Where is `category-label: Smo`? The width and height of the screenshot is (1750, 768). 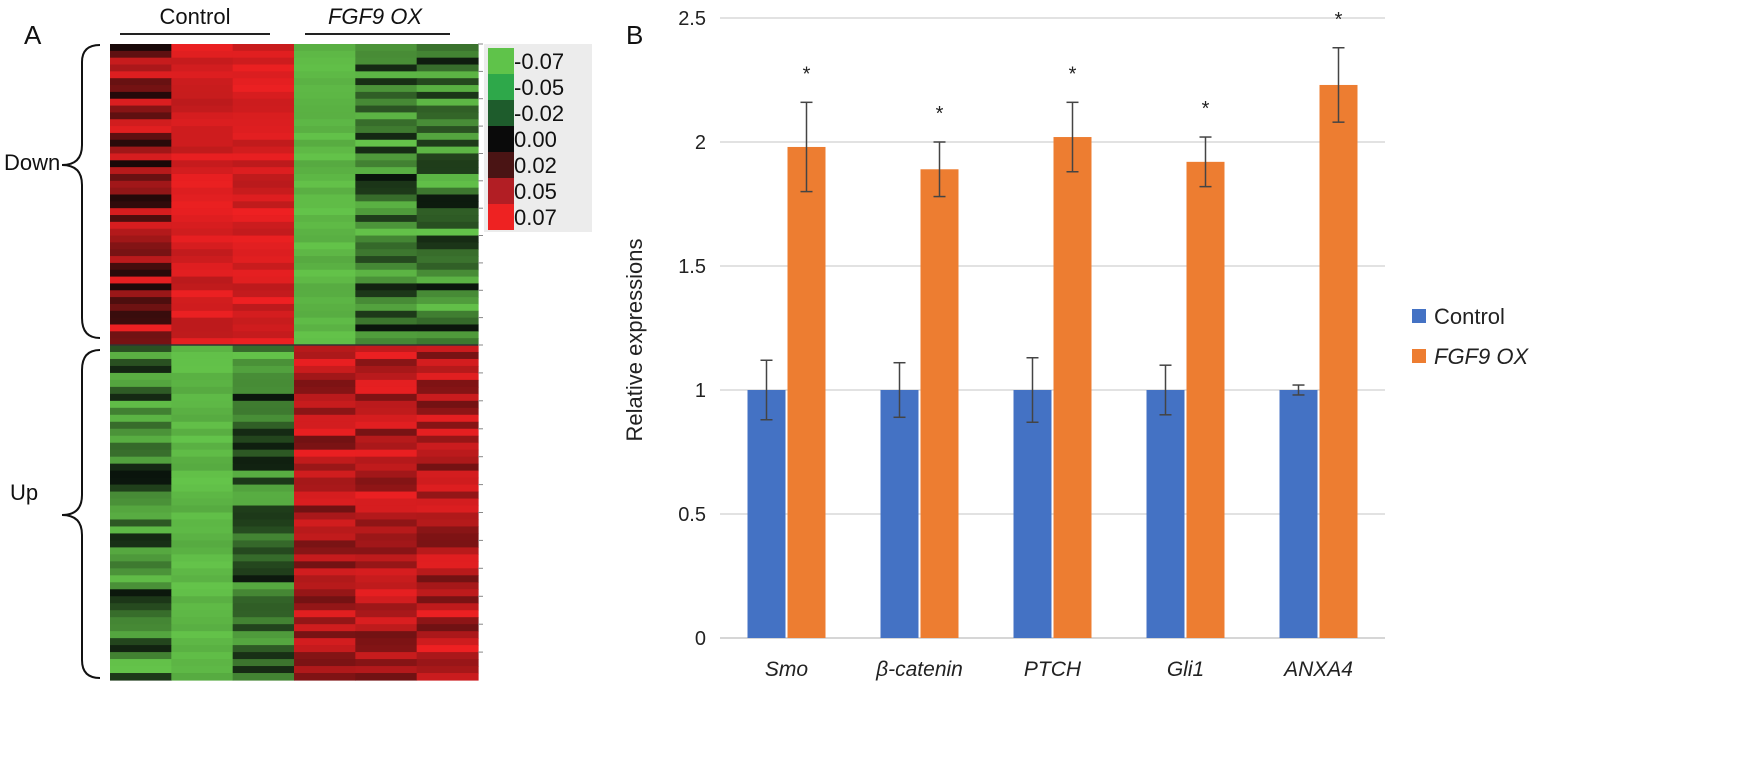
category-label: Smo is located at coordinates (787, 669).